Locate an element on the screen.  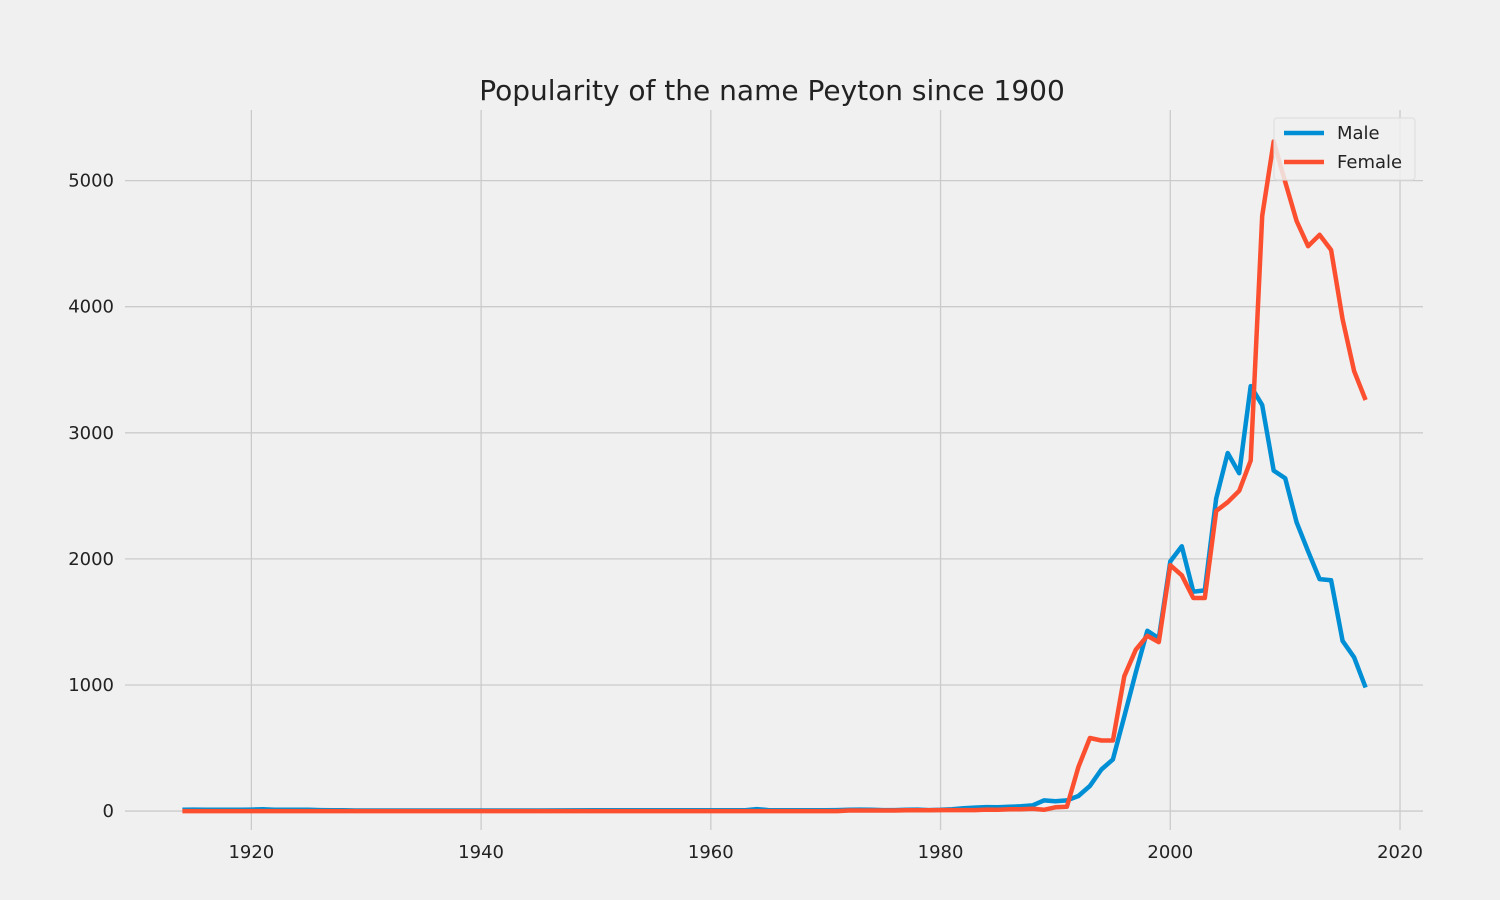
x-tick-label: 2020 is located at coordinates (1400, 852).